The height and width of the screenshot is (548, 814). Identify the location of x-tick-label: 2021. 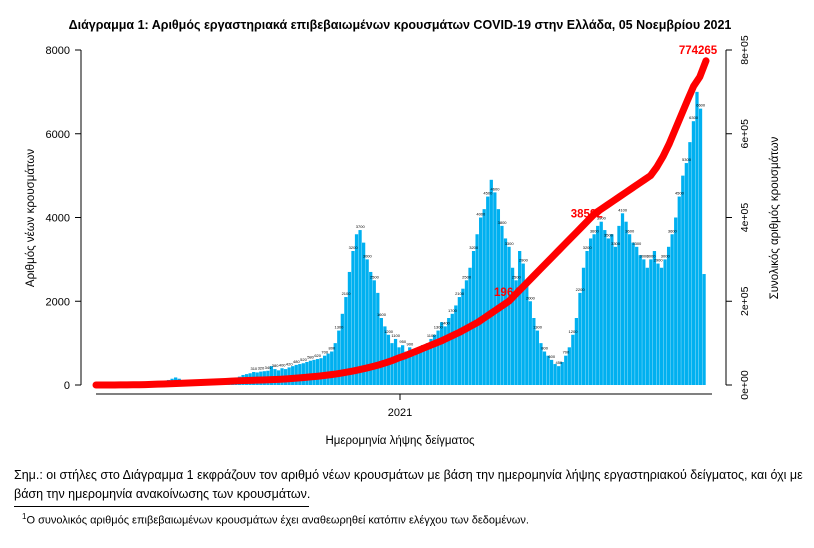
(400, 413).